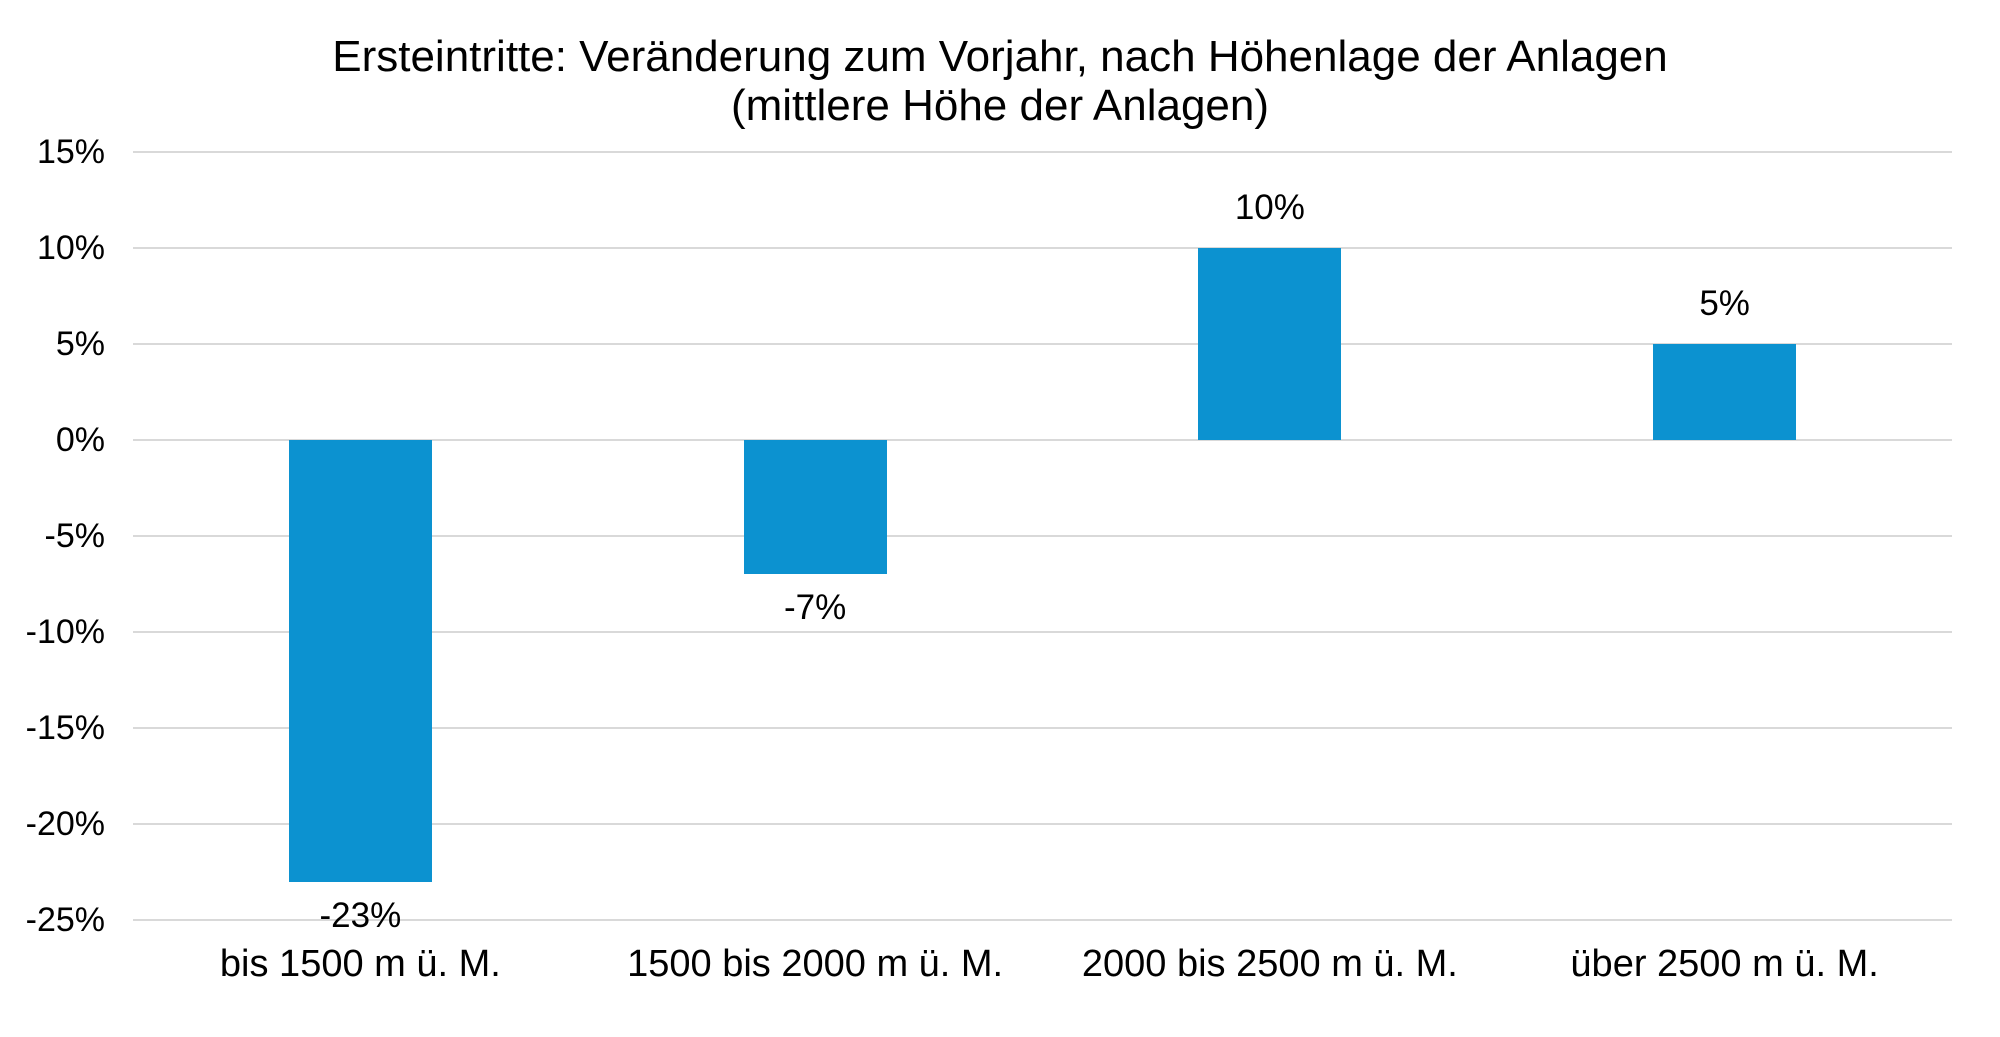 The width and height of the screenshot is (2000, 1037). I want to click on y-axis-tick-label: -10%, so click(65, 632).